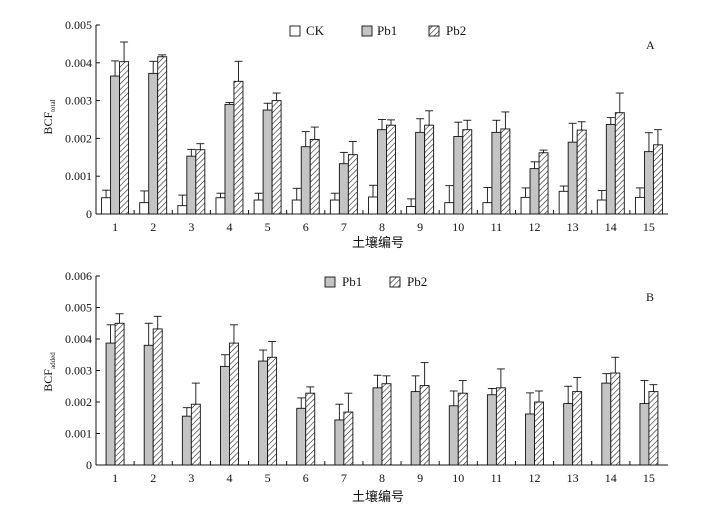  What do you see at coordinates (191, 478) in the screenshot?
I see `panel-b-xtick-label: 3` at bounding box center [191, 478].